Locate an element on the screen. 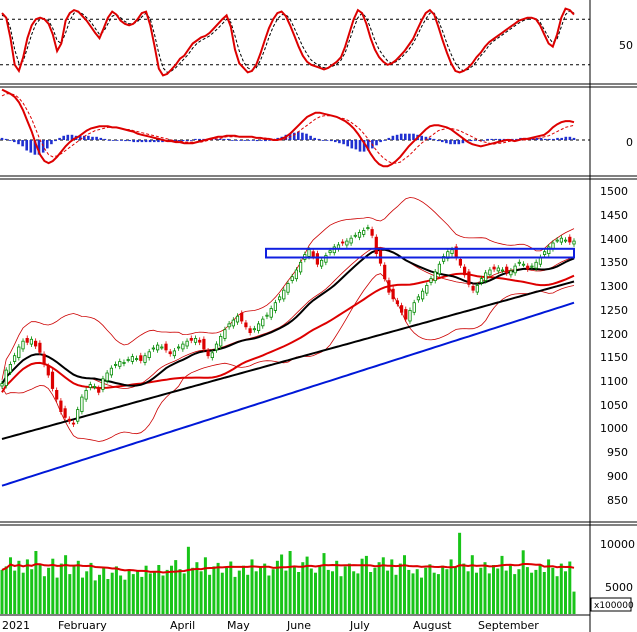 Image resolution: width=637 pixels, height=632 pixels. macd-signal-line is located at coordinates (288, 128).